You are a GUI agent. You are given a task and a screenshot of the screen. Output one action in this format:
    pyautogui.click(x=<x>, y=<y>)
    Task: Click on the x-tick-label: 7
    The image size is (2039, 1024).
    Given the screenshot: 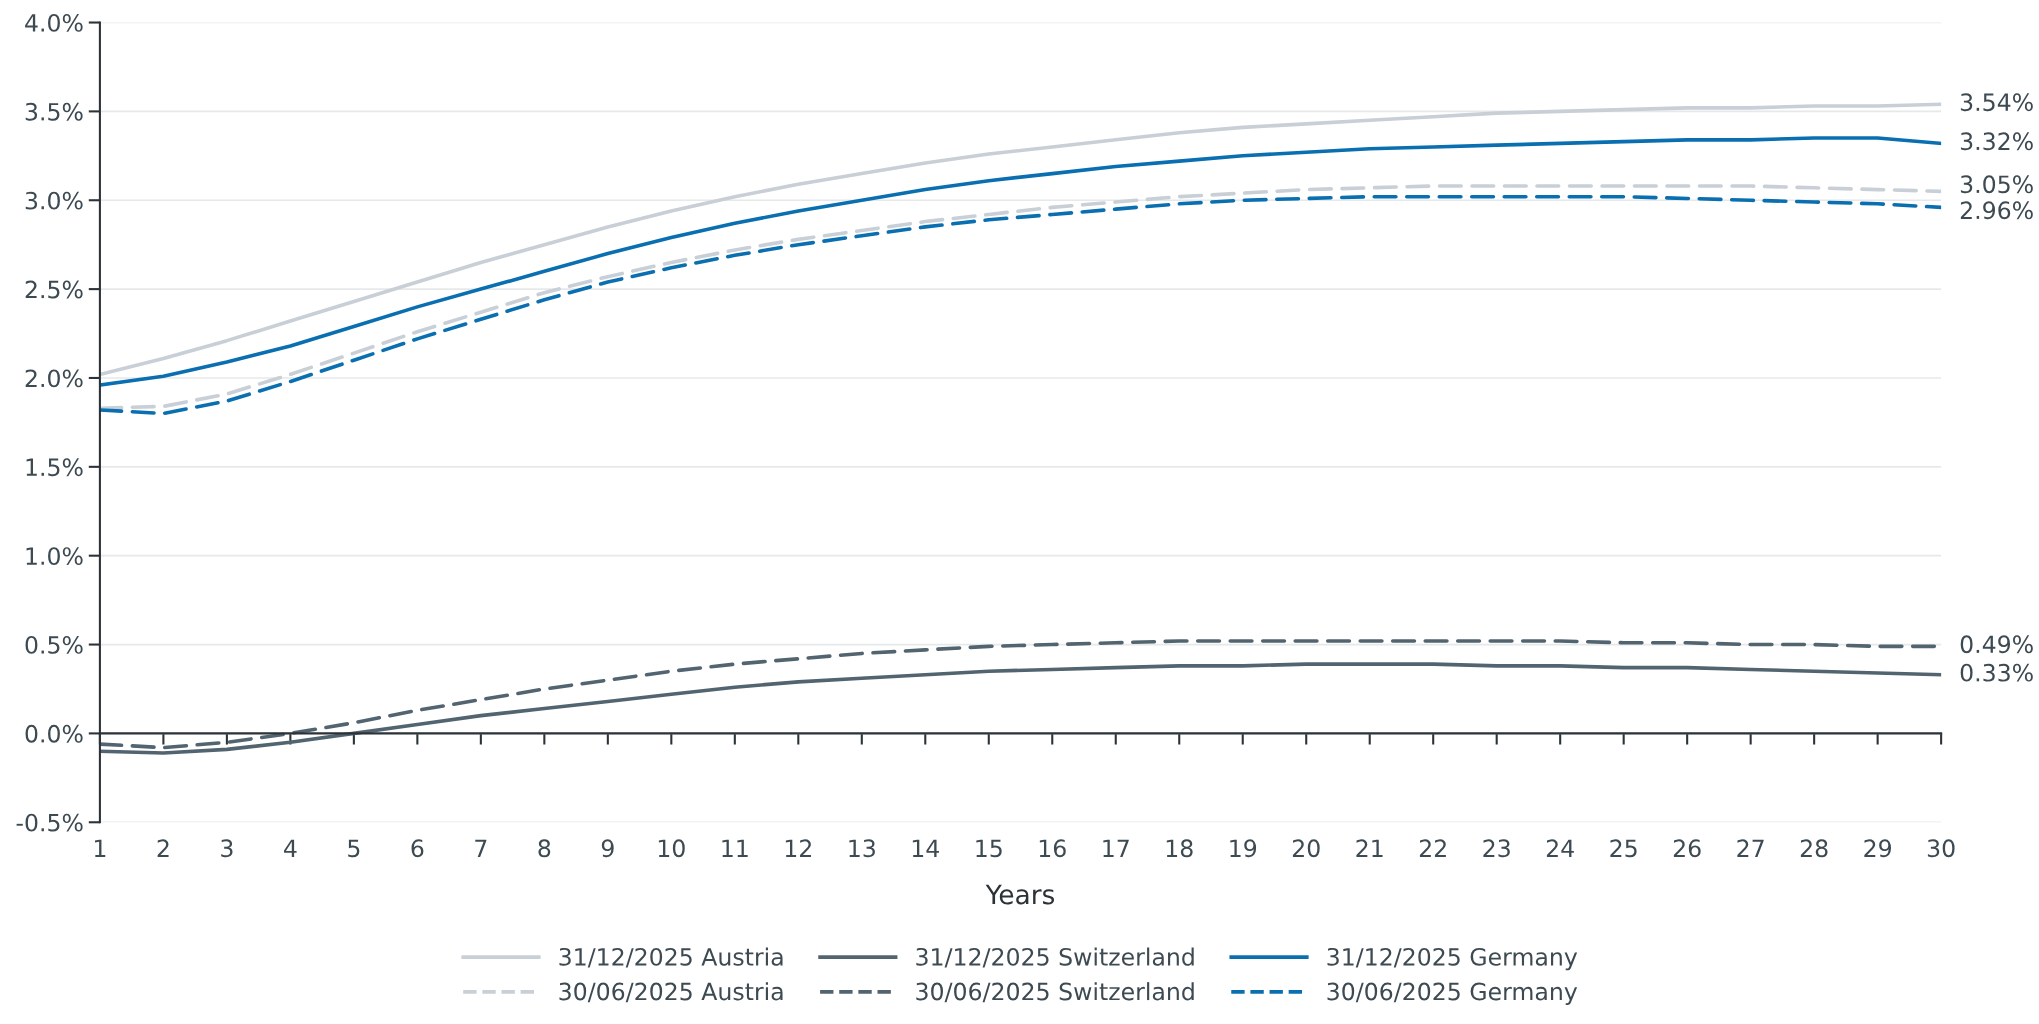 What is the action you would take?
    pyautogui.click(x=481, y=848)
    